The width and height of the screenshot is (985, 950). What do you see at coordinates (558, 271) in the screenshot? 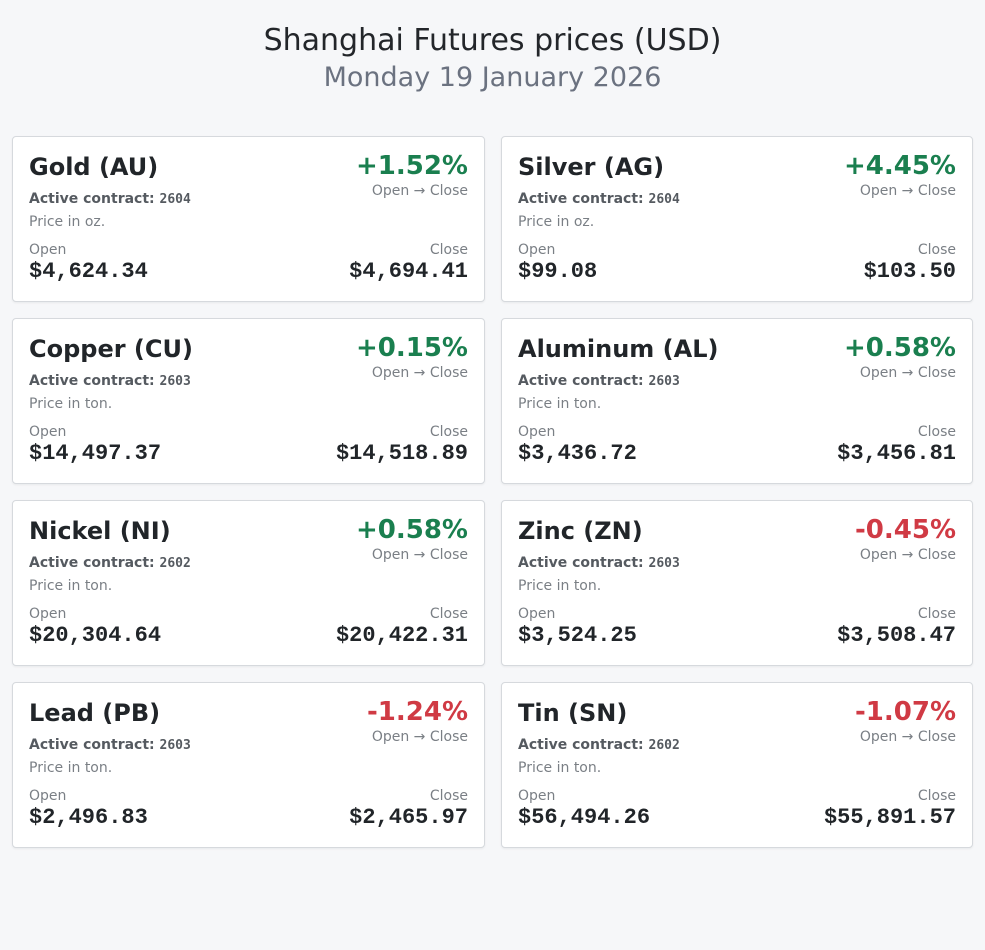
I see `open-price: $99.08` at bounding box center [558, 271].